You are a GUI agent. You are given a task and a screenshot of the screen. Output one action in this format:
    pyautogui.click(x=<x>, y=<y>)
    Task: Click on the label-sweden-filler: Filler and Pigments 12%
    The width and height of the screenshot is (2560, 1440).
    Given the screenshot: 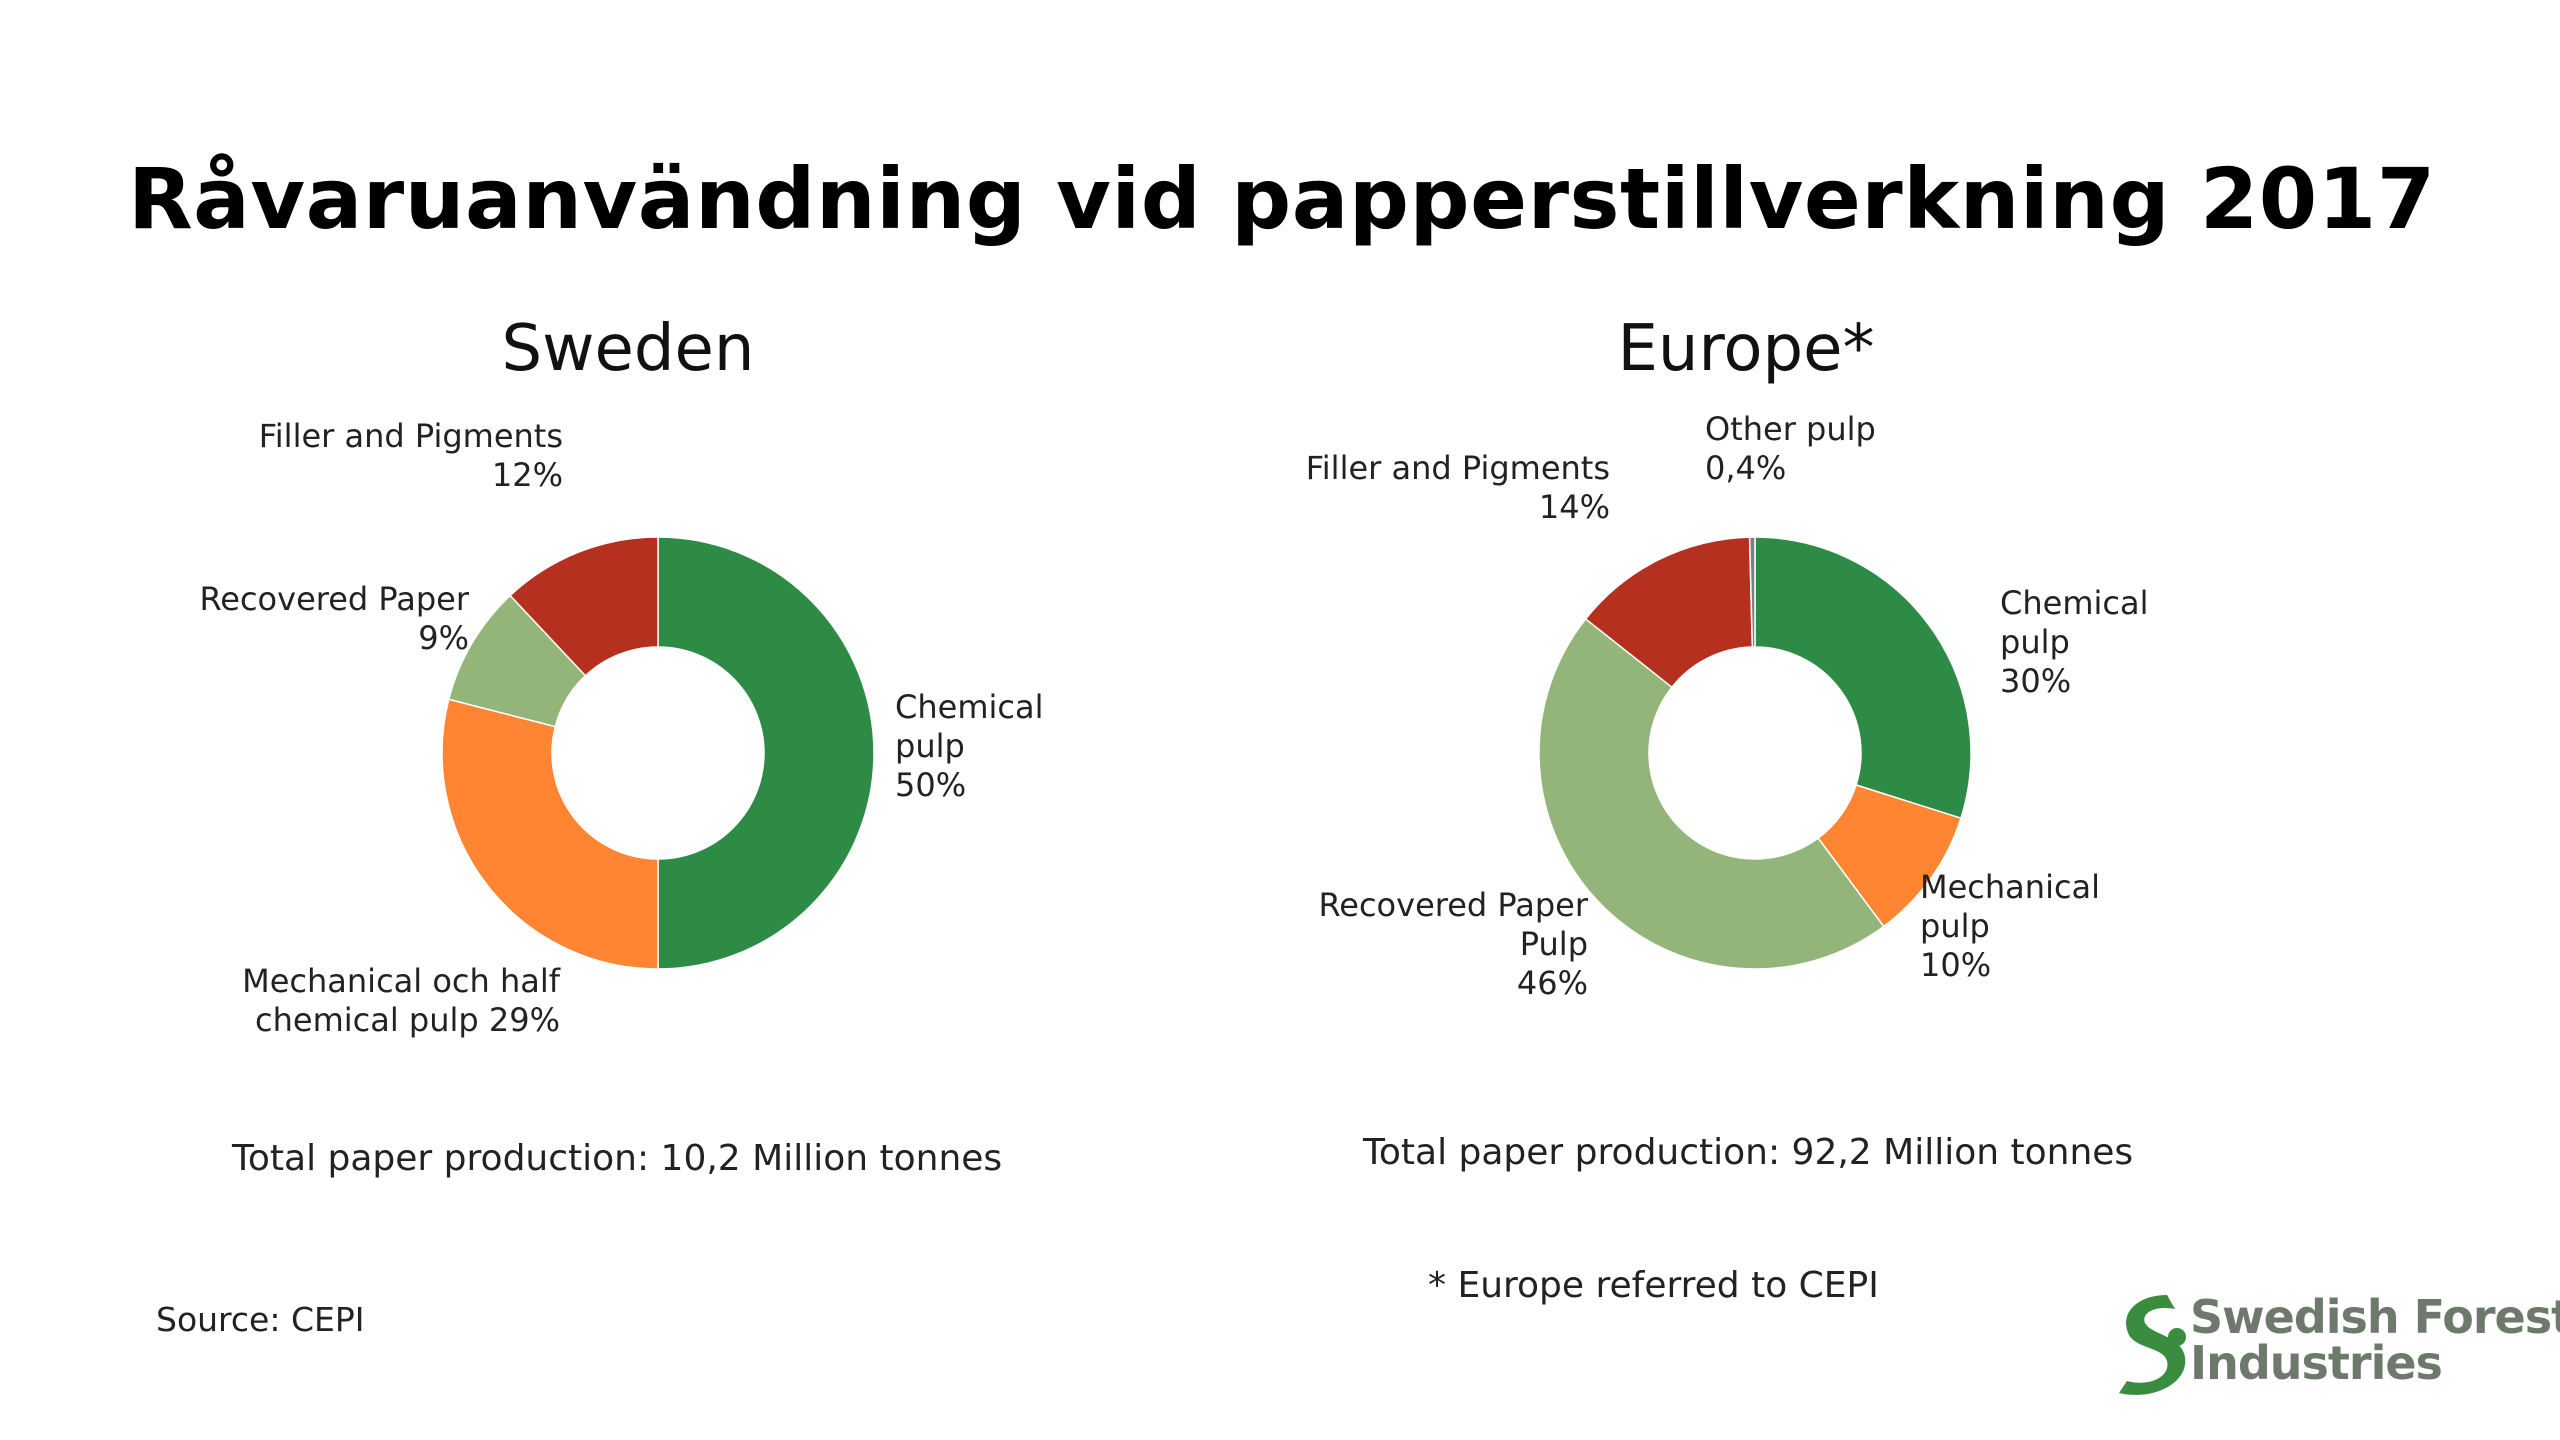 What is the action you would take?
    pyautogui.click(x=410, y=455)
    